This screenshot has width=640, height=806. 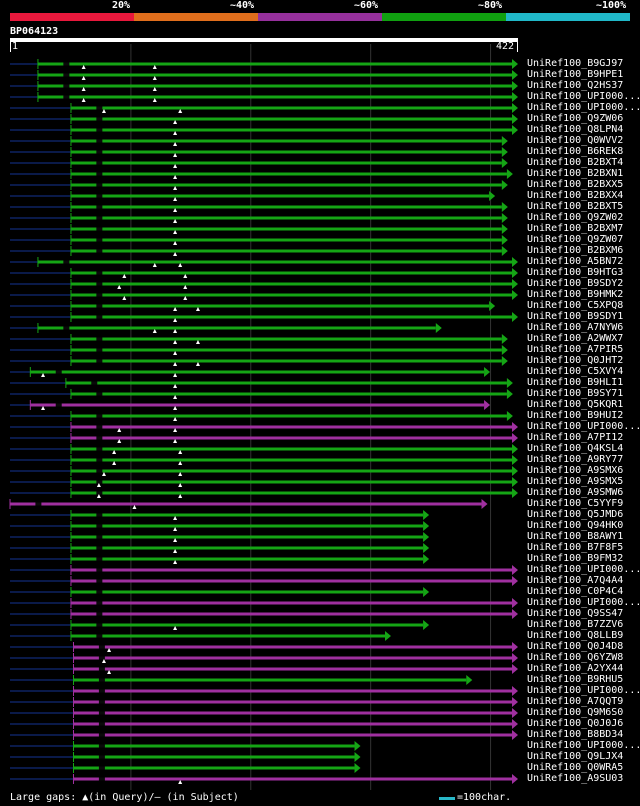 What do you see at coordinates (575, 734) in the screenshot?
I see `hit-label: UniRef100_B8BD34` at bounding box center [575, 734].